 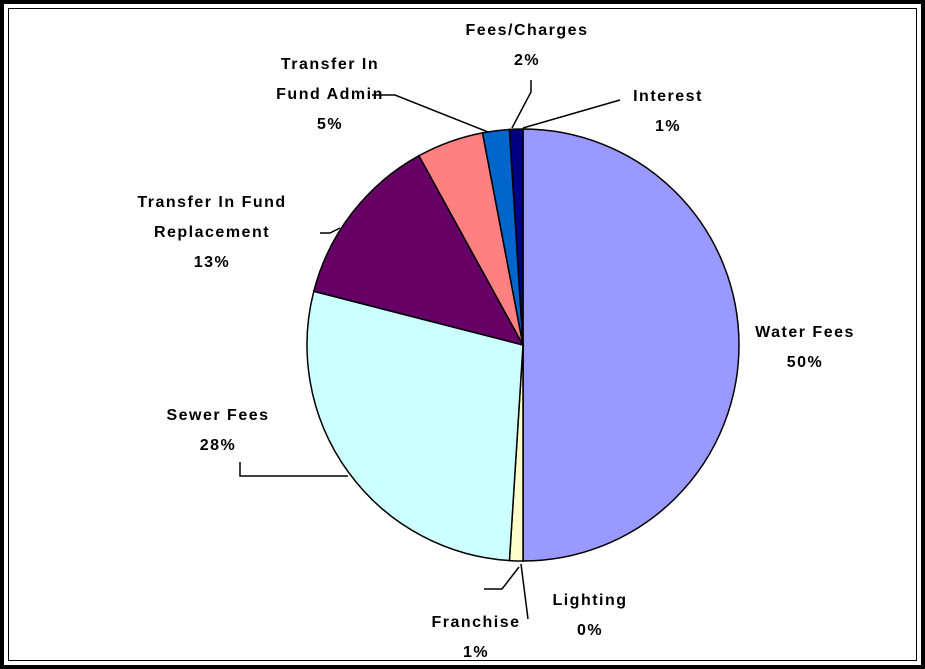 I want to click on slice-value-label: 0%, so click(x=590, y=630).